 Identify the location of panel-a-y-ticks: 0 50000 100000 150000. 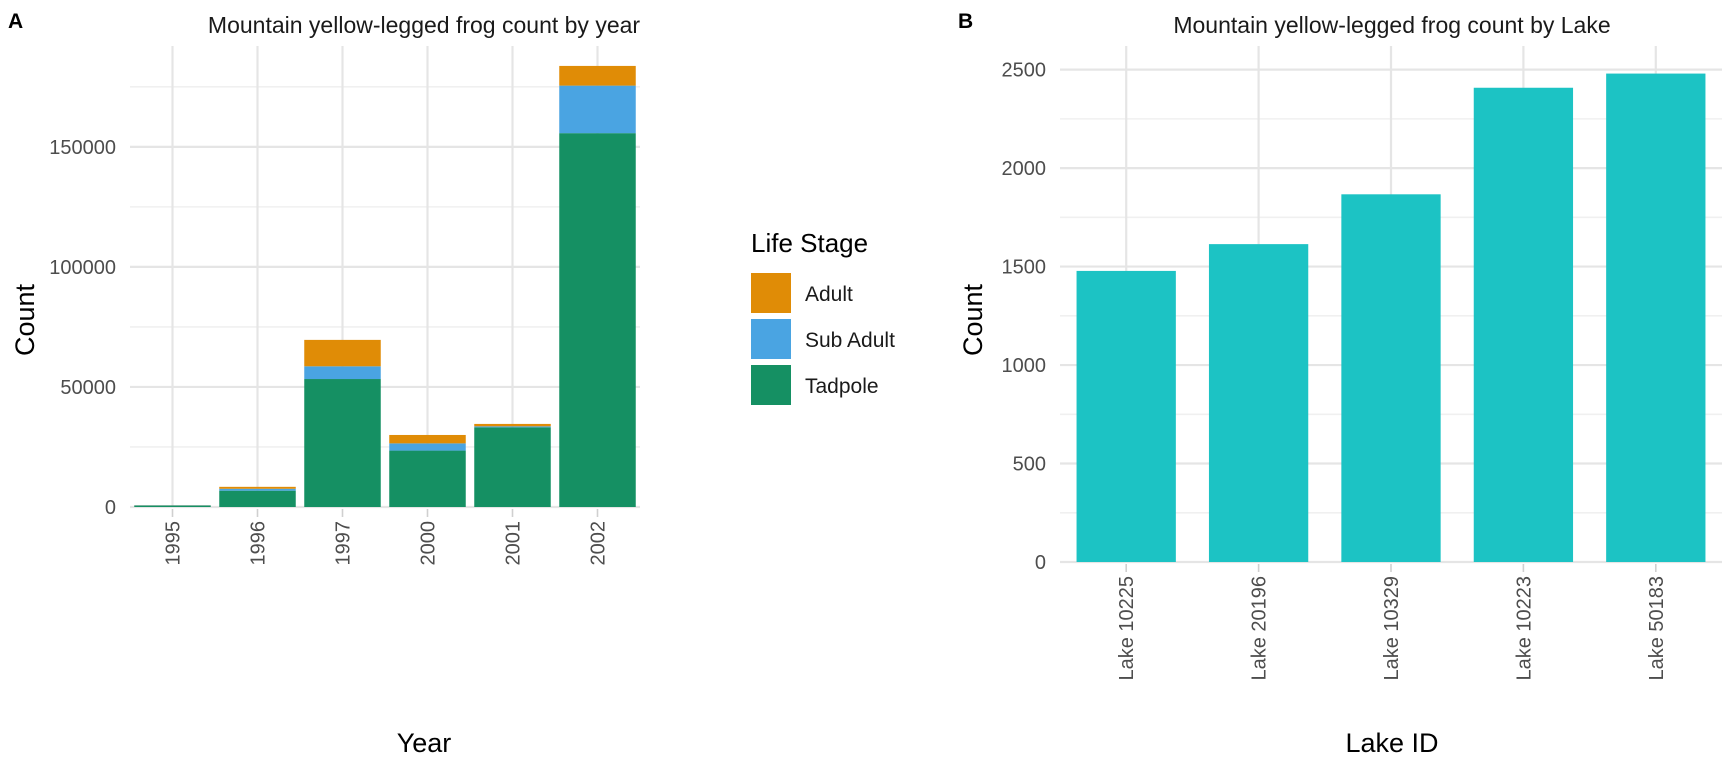
(82, 328).